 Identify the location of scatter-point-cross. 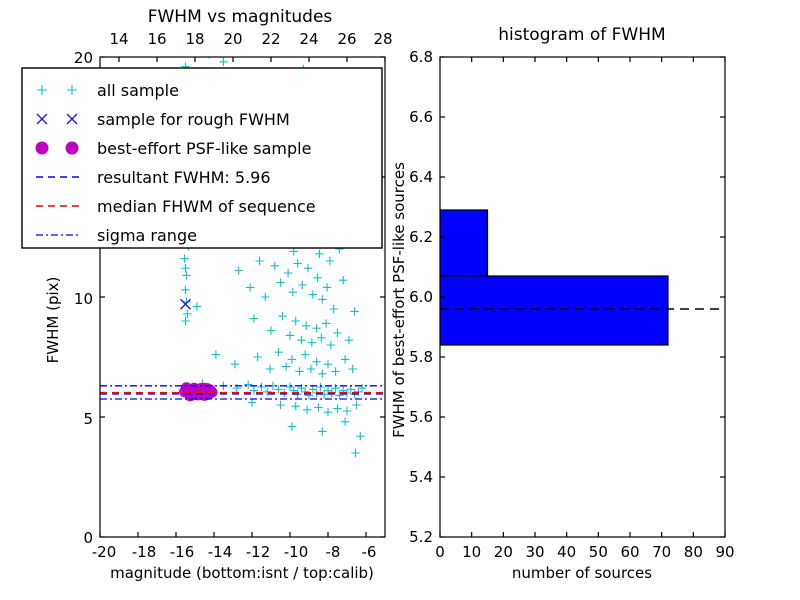
(185, 304).